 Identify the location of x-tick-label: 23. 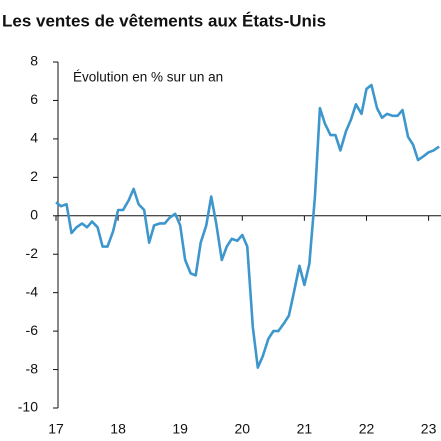
(429, 429).